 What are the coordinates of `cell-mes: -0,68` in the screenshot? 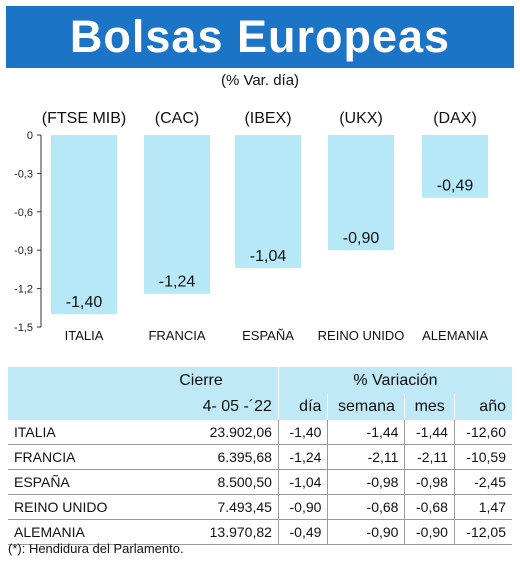 It's located at (429, 507).